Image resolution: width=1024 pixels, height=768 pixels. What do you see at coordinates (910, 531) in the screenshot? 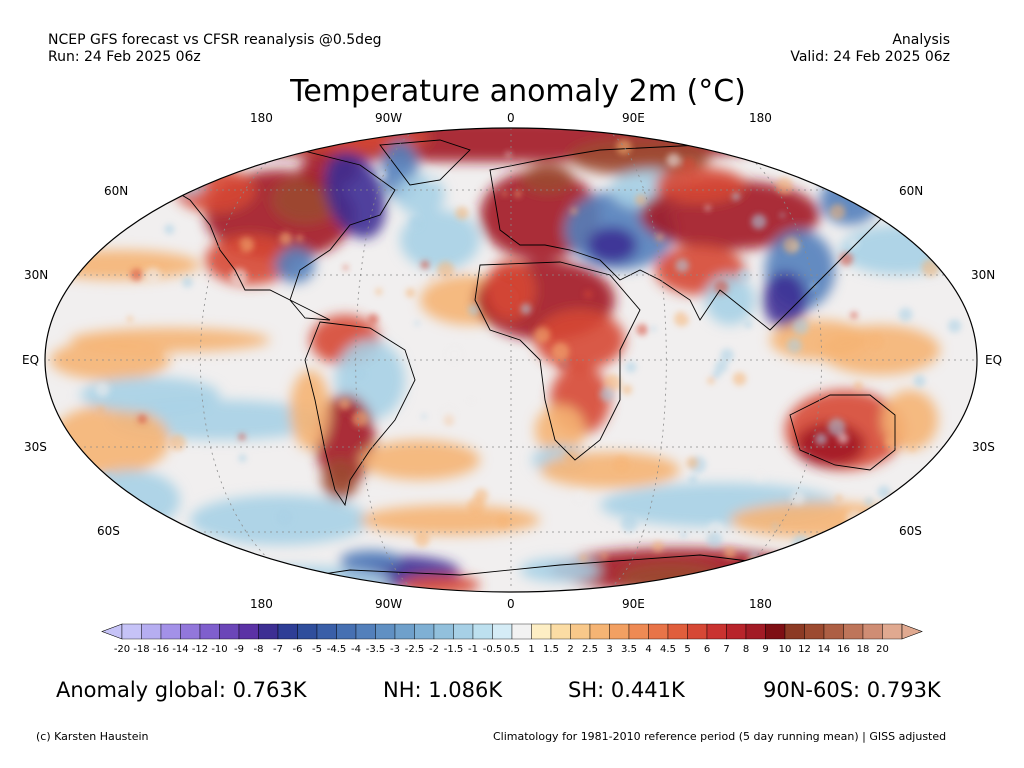
I see `right-lat-label: 60S` at bounding box center [910, 531].